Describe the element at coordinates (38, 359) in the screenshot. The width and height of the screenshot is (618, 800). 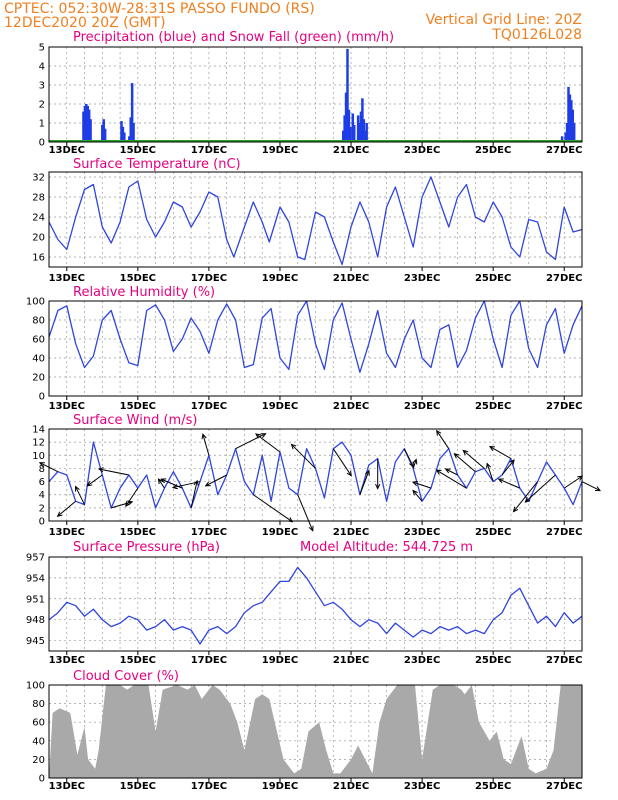
I see `y-tick-label: 40` at that location.